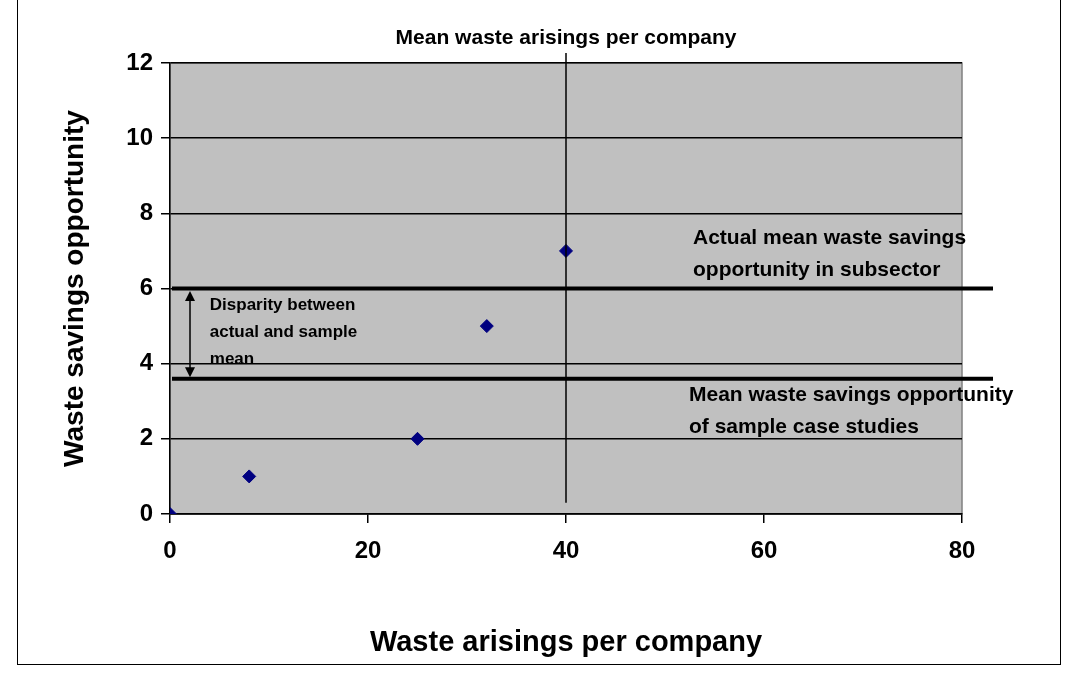 The width and height of the screenshot is (1077, 680). Describe the element at coordinates (146, 287) in the screenshot. I see `y-tick-label: 6` at that location.